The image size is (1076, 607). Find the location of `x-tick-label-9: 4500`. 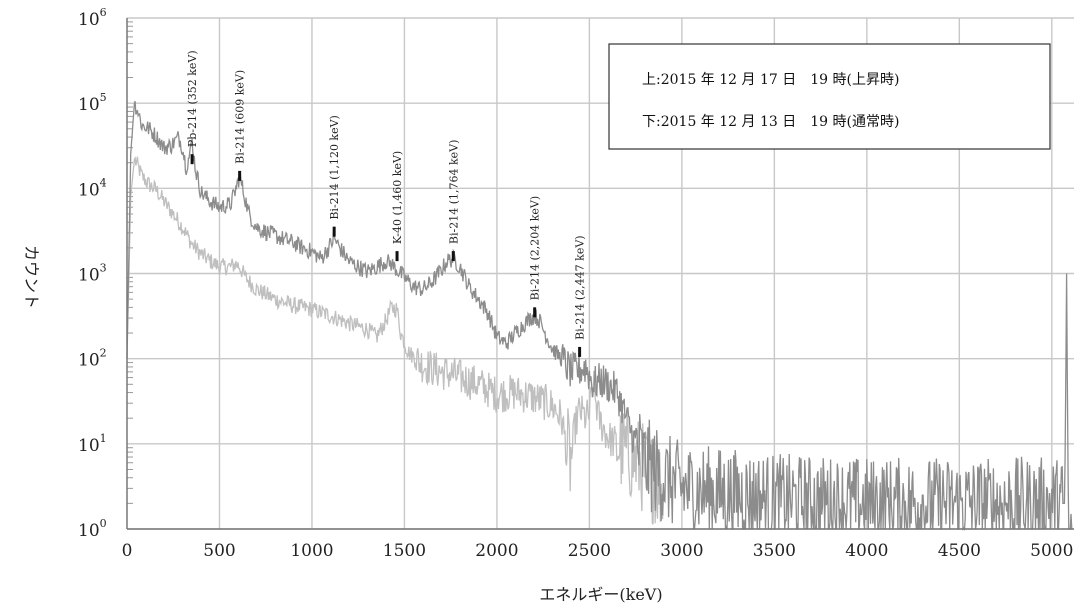

x-tick-label-9: 4500 is located at coordinates (959, 551).